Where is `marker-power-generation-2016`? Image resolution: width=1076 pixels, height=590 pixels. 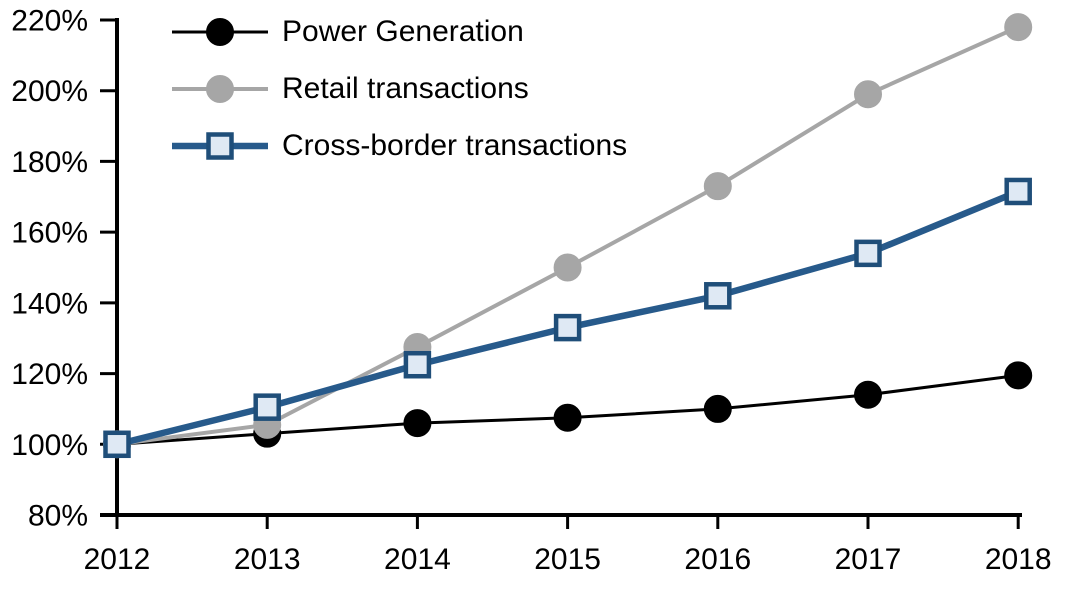 marker-power-generation-2016 is located at coordinates (717, 408).